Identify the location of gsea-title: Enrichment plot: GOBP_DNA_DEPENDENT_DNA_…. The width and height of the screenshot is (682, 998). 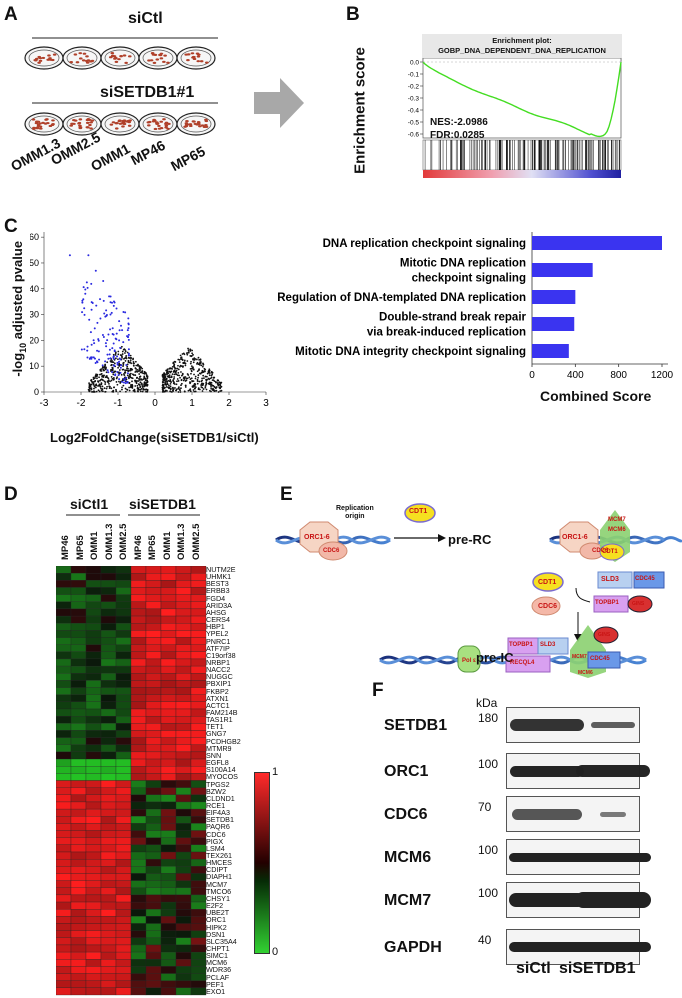
(522, 47).